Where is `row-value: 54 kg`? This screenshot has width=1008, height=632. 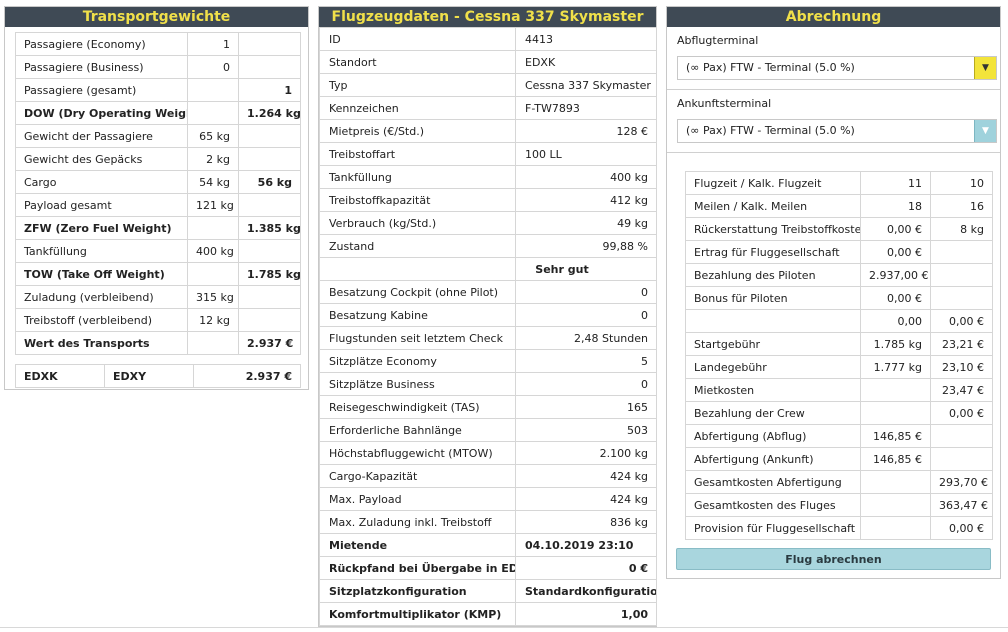 row-value: 54 kg is located at coordinates (213, 182).